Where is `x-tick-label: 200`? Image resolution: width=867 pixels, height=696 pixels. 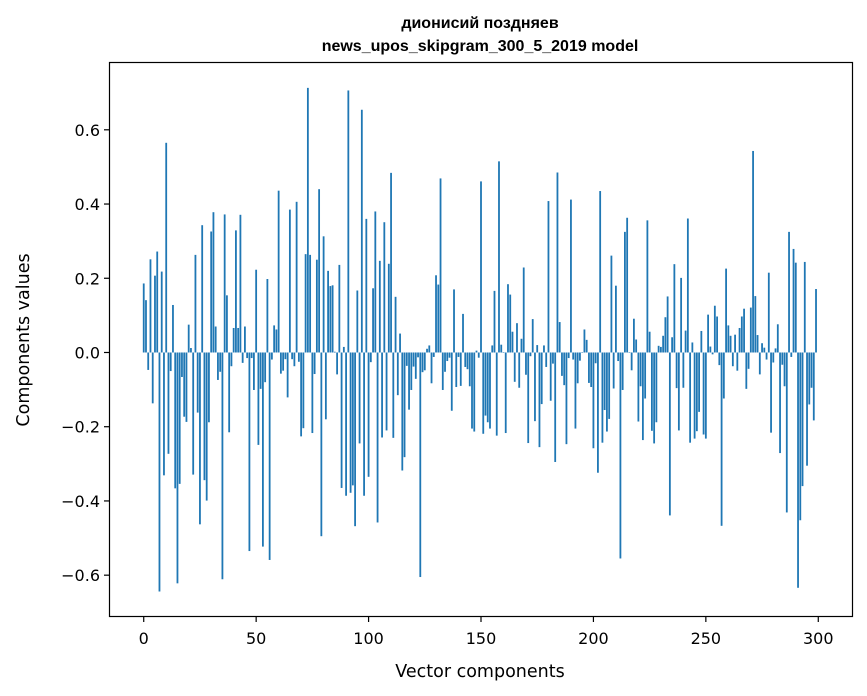 x-tick-label: 200 is located at coordinates (593, 638).